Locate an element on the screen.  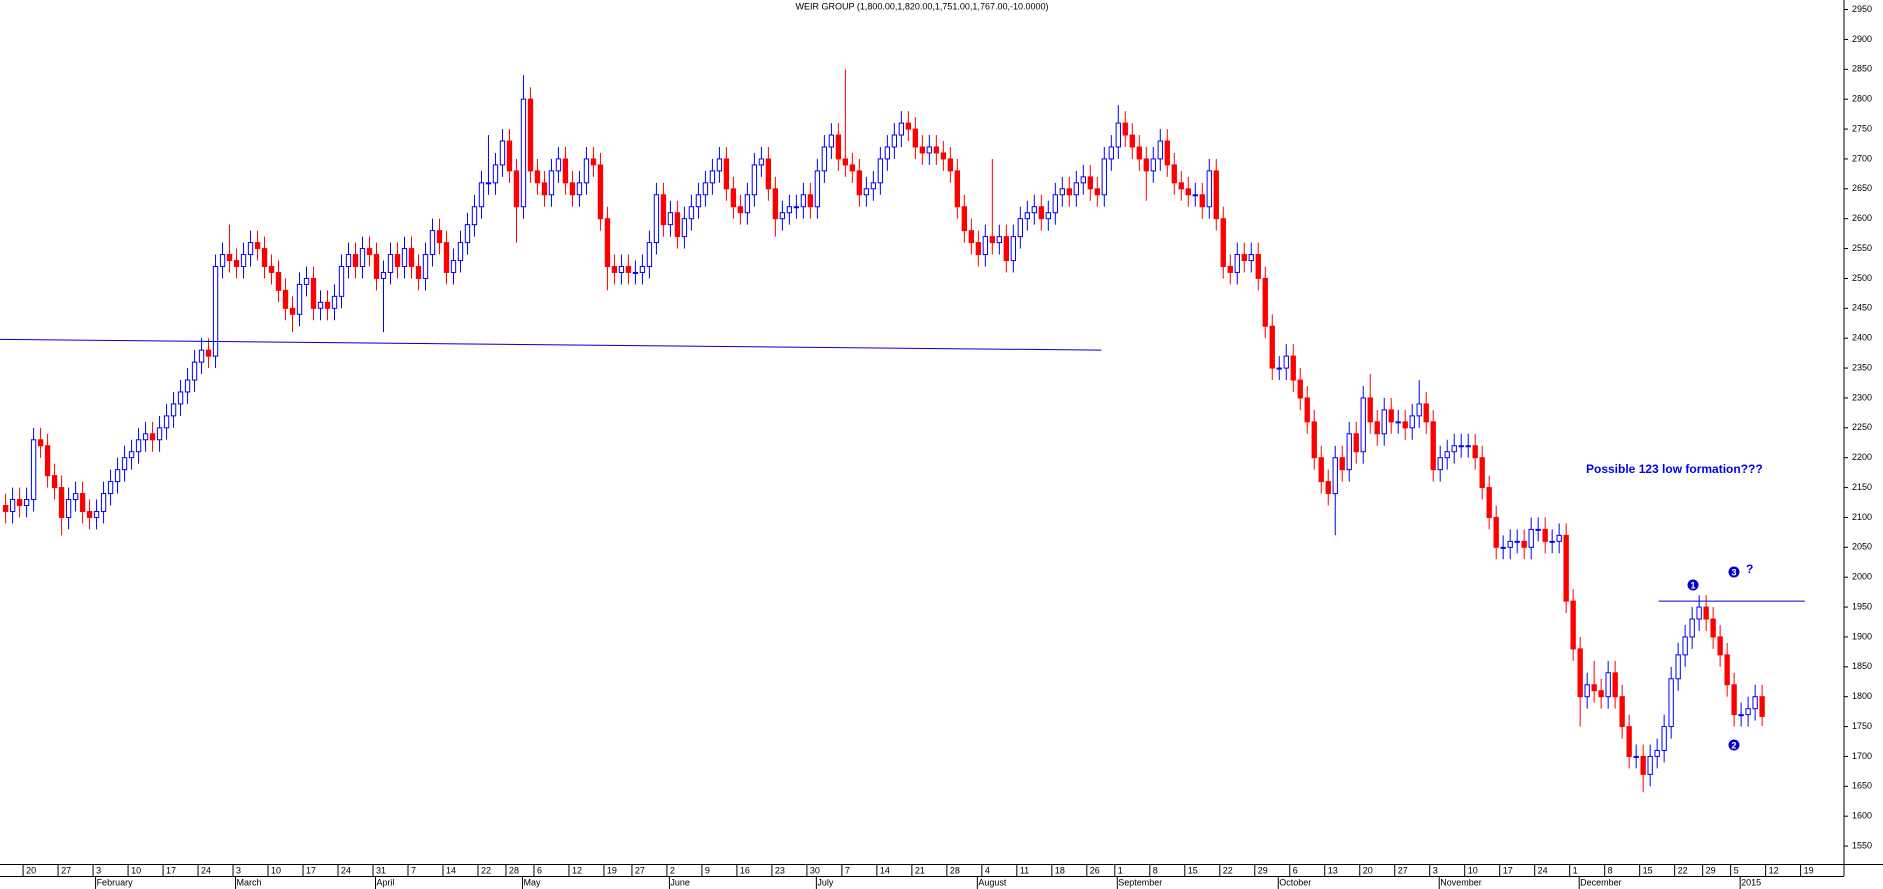
month-label: July is located at coordinates (825, 882).